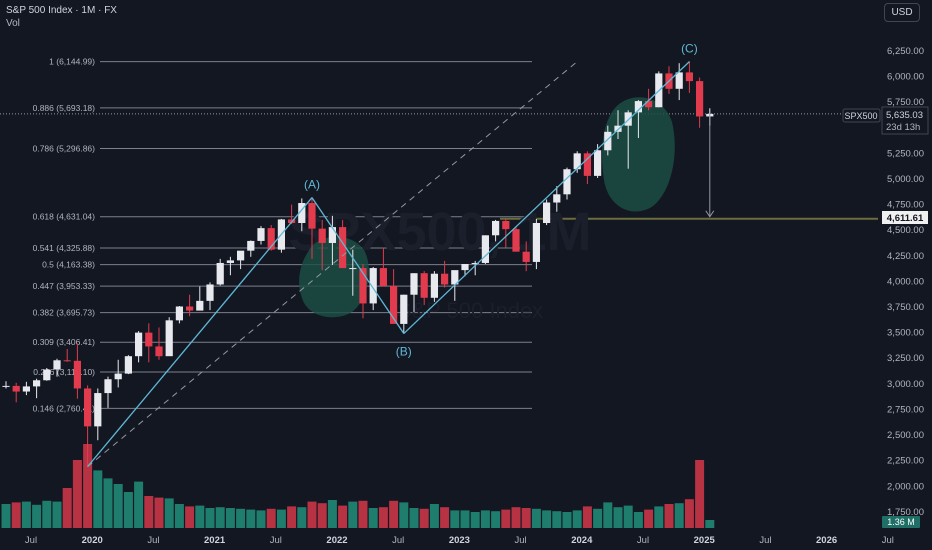 Image resolution: width=932 pixels, height=550 pixels. Describe the element at coordinates (905, 51) in the screenshot. I see `price-tick-label: 6,250.00` at that location.